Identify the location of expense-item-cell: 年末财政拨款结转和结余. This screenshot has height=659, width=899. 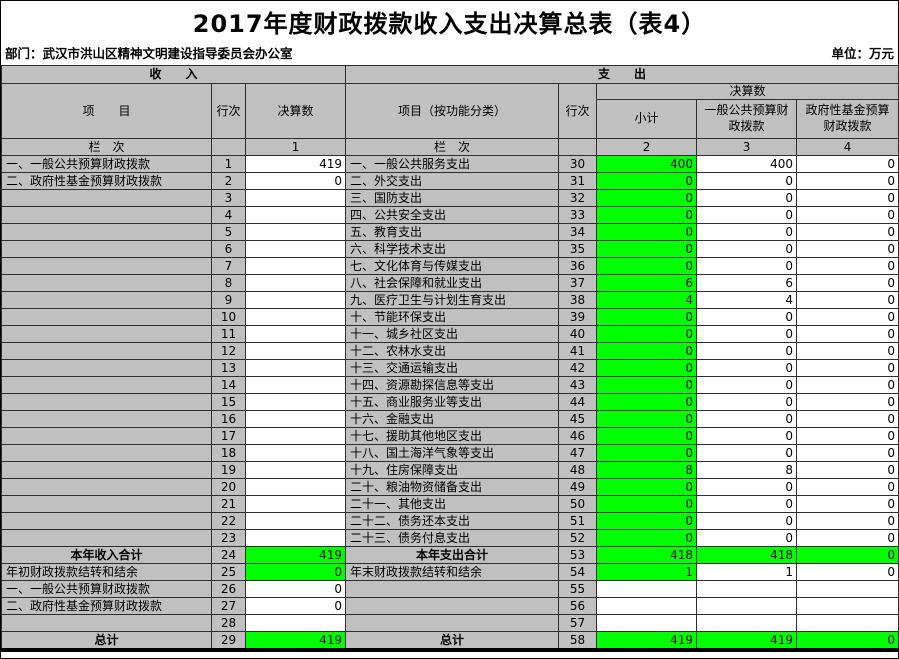
(452, 572).